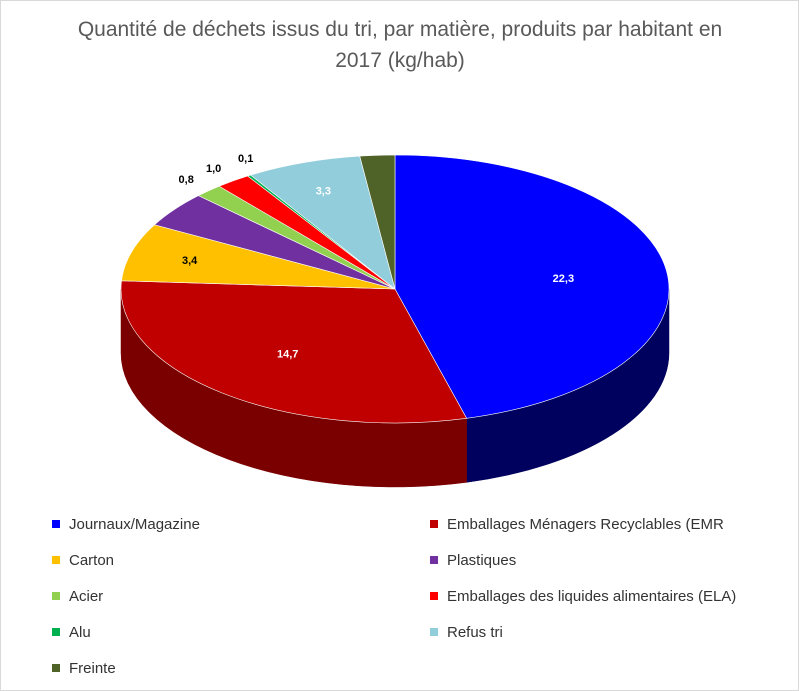 The height and width of the screenshot is (691, 799). What do you see at coordinates (375, 140) in the screenshot?
I see `data-label-8: 1,0` at bounding box center [375, 140].